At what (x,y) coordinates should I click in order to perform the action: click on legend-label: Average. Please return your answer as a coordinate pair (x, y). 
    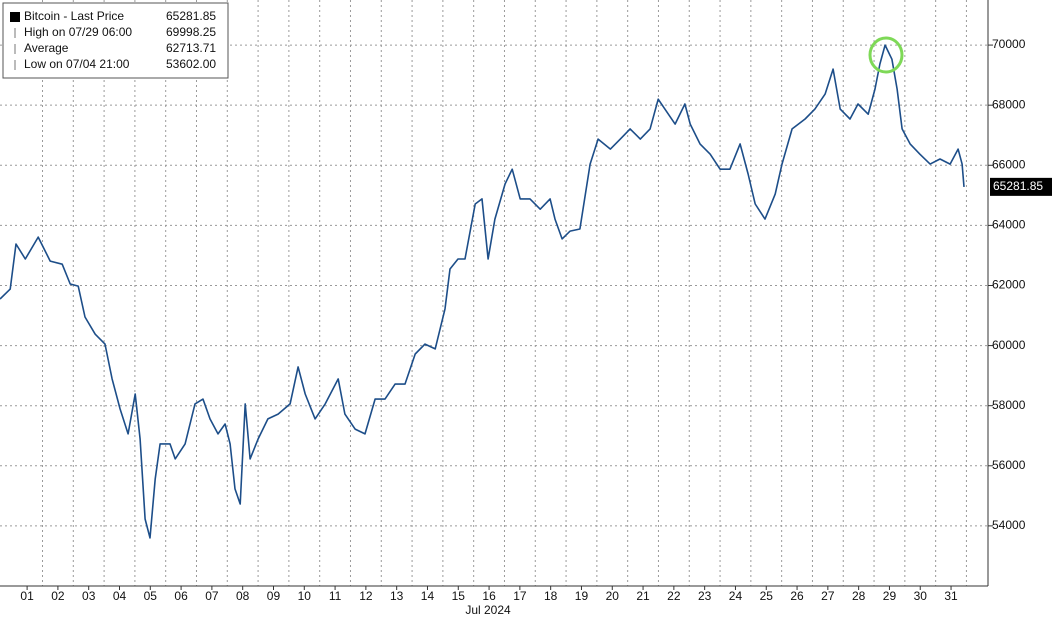
    Looking at the image, I should click on (46, 48).